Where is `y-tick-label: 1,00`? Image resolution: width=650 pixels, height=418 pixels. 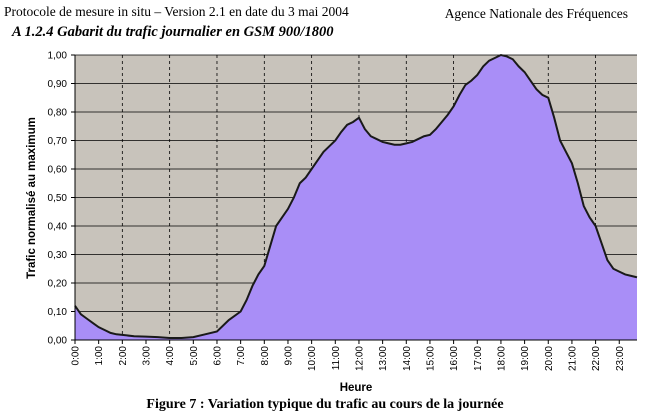 y-tick-label: 1,00 is located at coordinates (58, 56).